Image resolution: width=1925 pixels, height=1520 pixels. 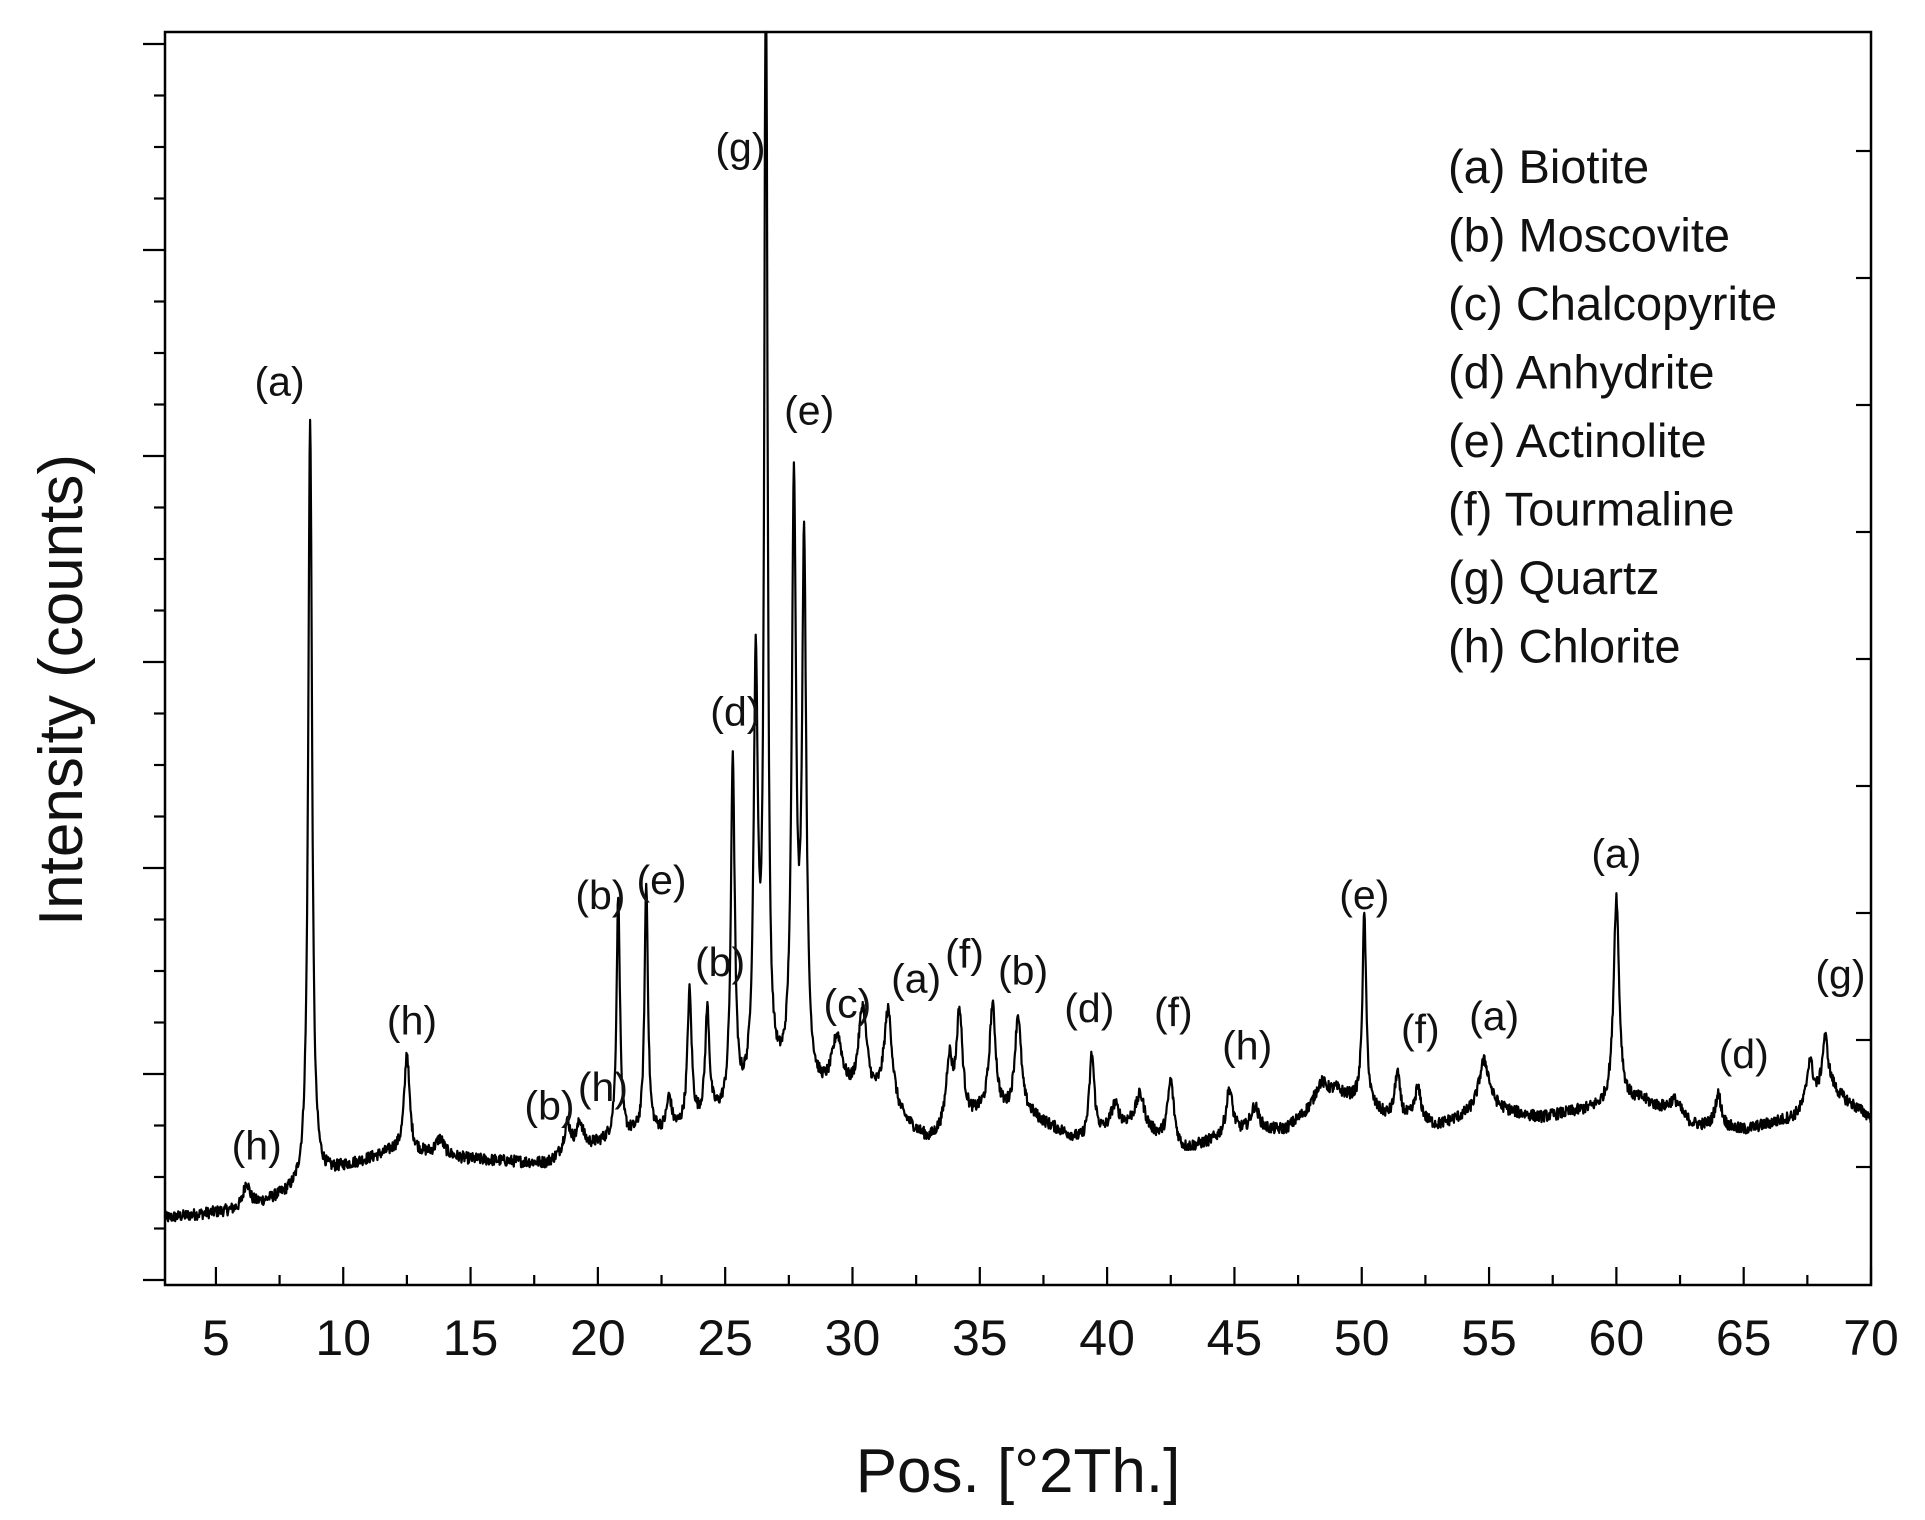 I want to click on legend-entry: (f) Tourmaline, so click(x=1591, y=509).